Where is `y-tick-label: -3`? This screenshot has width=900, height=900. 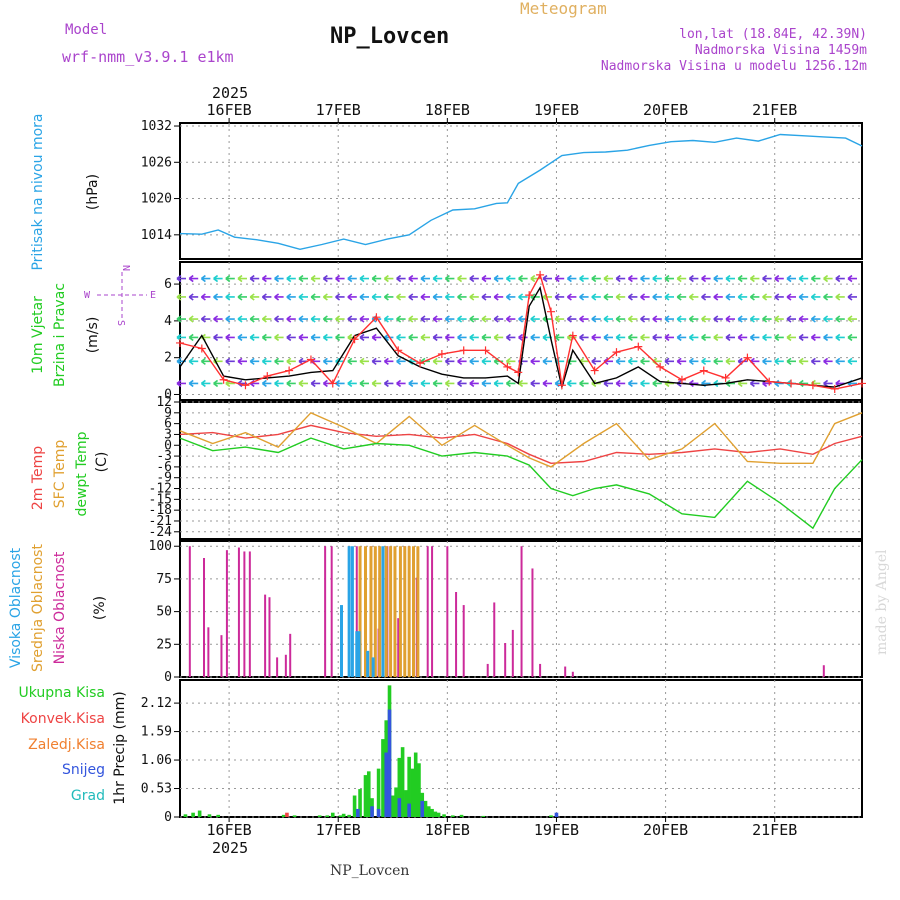 y-tick-label: -3 is located at coordinates (164, 456).